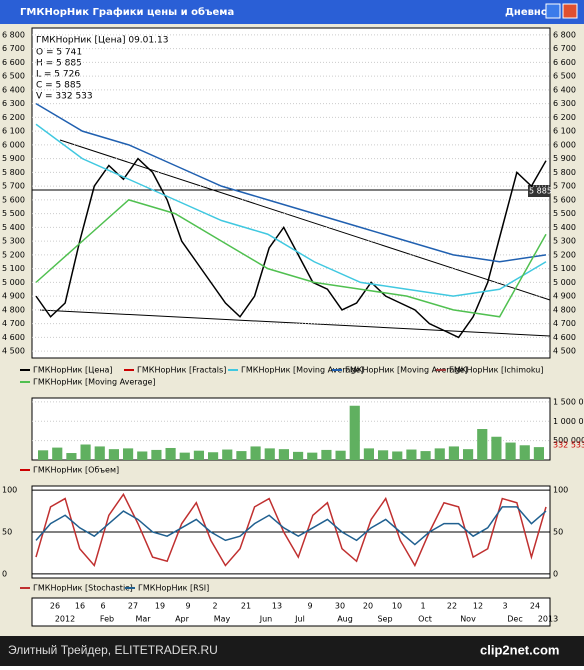 This screenshot has width=584, height=670. Describe the element at coordinates (182, 619) in the screenshot. I see `x-tick-label: Apr` at that location.